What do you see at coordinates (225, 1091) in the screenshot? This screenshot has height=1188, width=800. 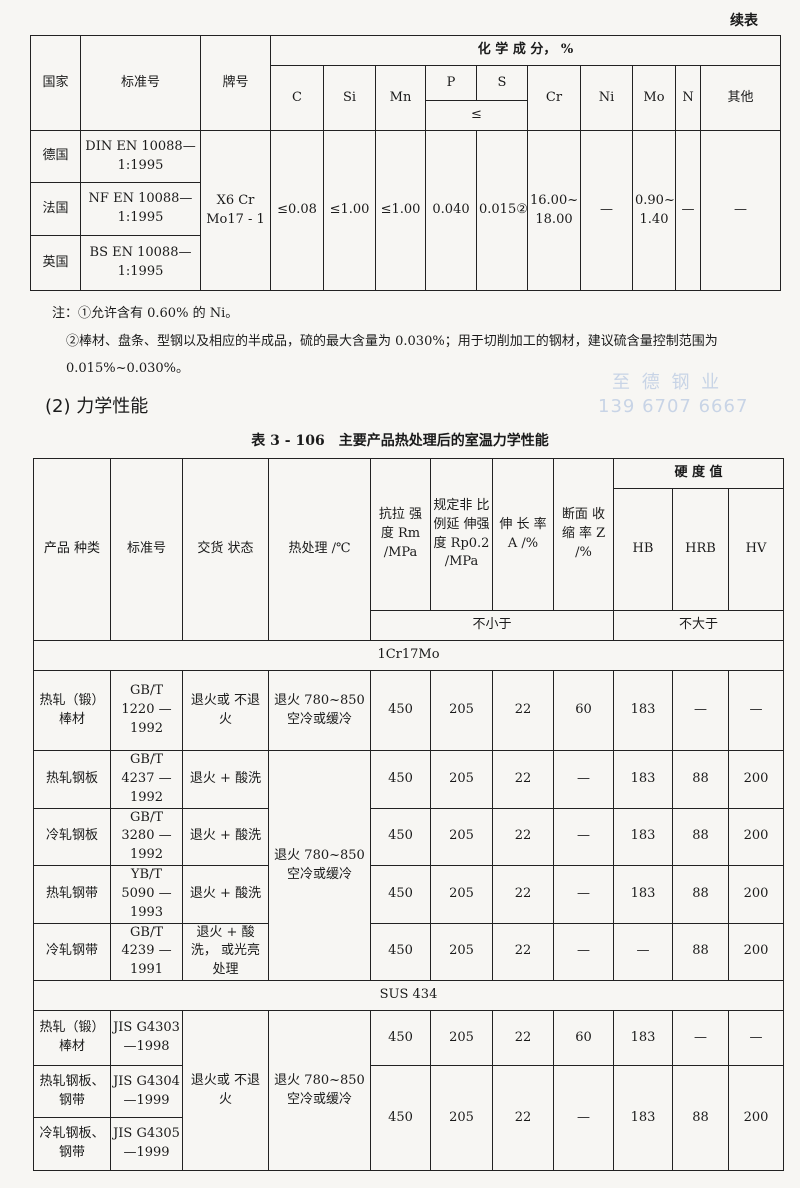 I see `delivery: 退火或 不退火` at bounding box center [225, 1091].